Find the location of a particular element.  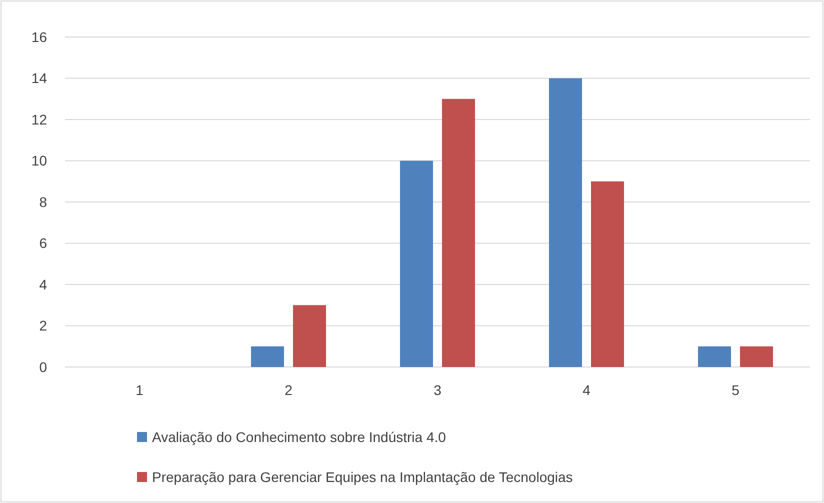

legend-label: Avaliação do Conhecimento sobre Indústria 4.0 is located at coordinates (299, 436).